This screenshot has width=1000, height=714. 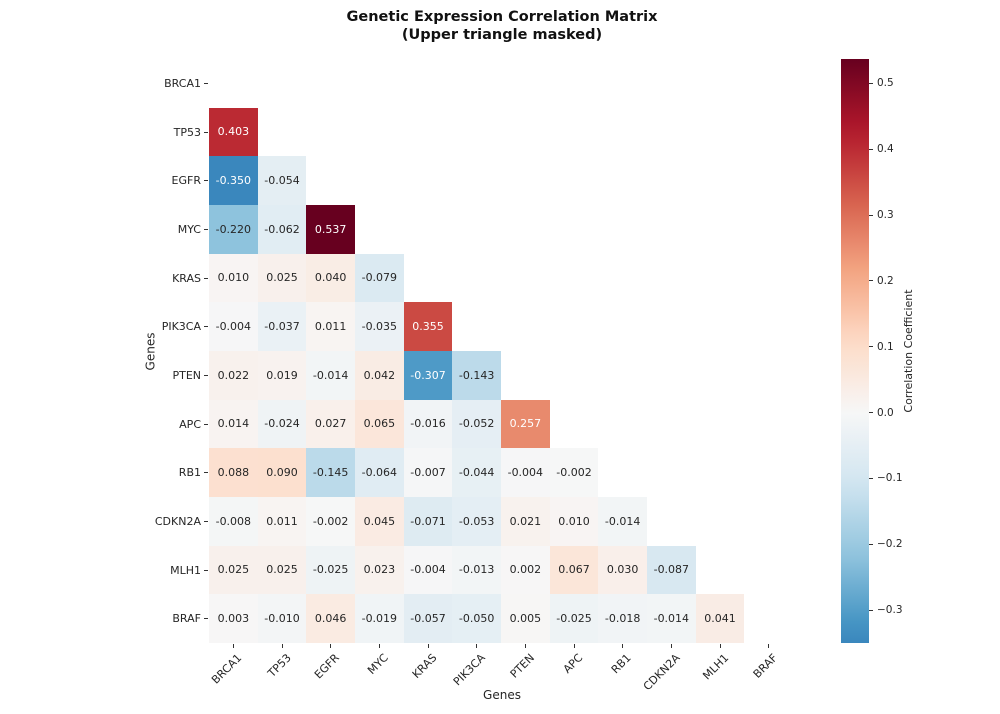 I want to click on cell-value: -0.143, so click(x=476, y=375).